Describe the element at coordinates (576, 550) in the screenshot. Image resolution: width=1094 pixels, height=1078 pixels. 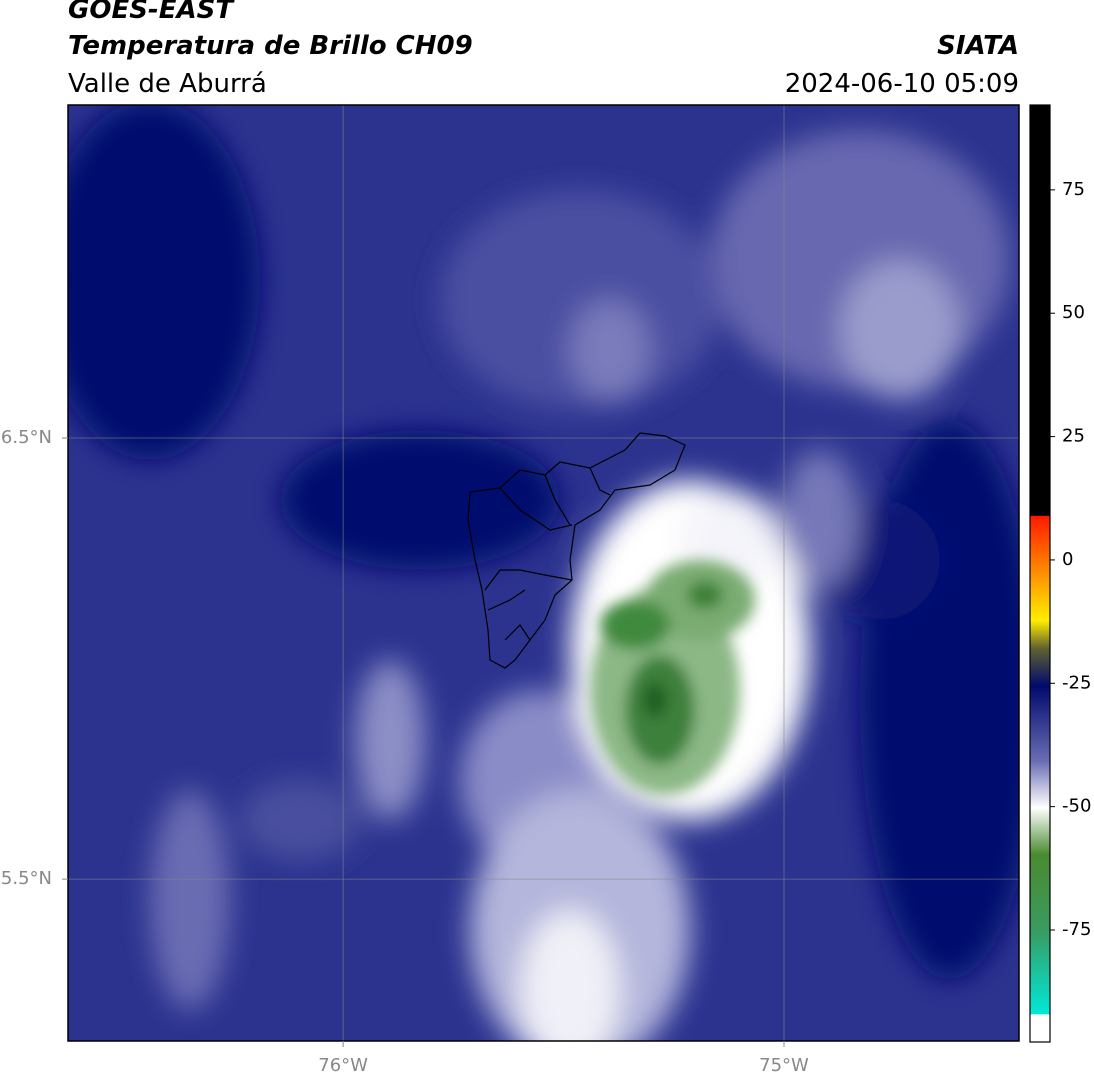
I see `municipal-boundaries` at that location.